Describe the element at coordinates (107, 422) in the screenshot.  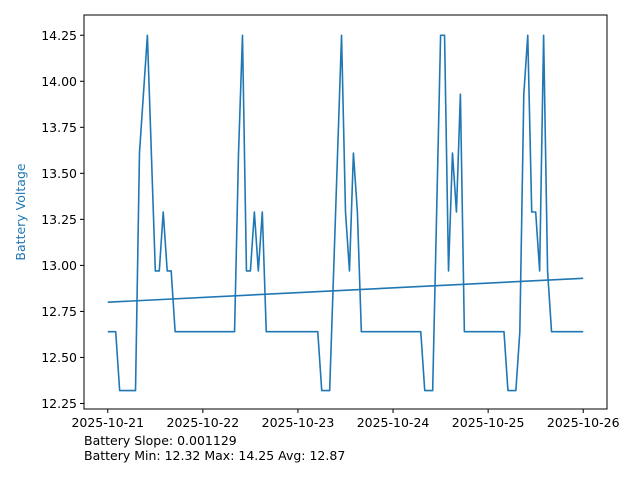
I see `x-tick-label: 2025-10-21` at that location.